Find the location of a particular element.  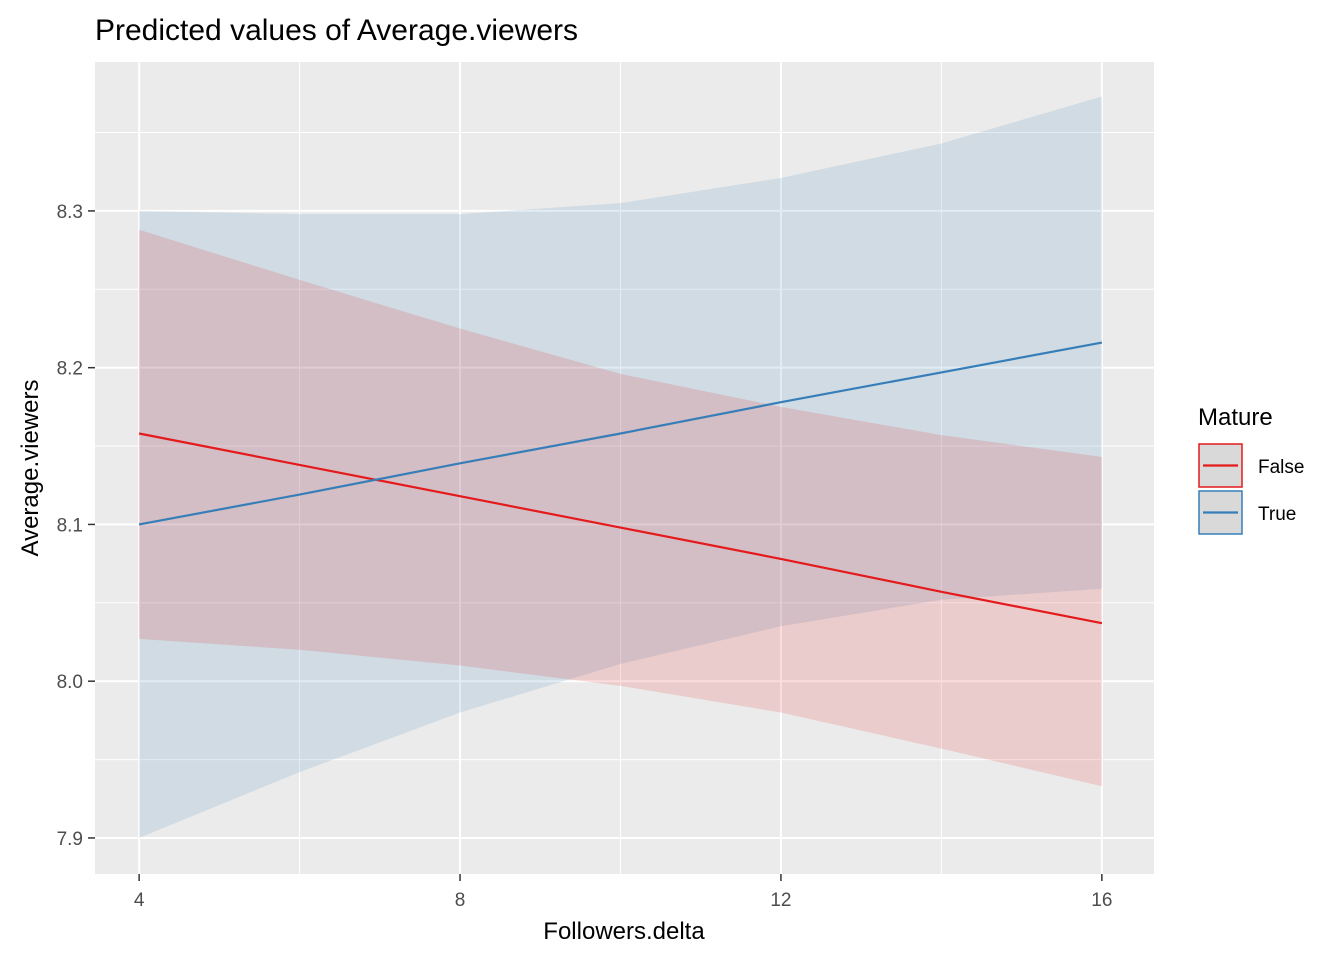

legend-label: True is located at coordinates (1277, 514).